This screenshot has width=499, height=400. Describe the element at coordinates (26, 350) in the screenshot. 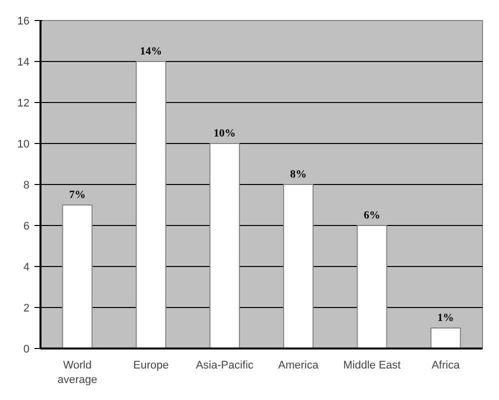

I see `y-tick-label: 0` at that location.